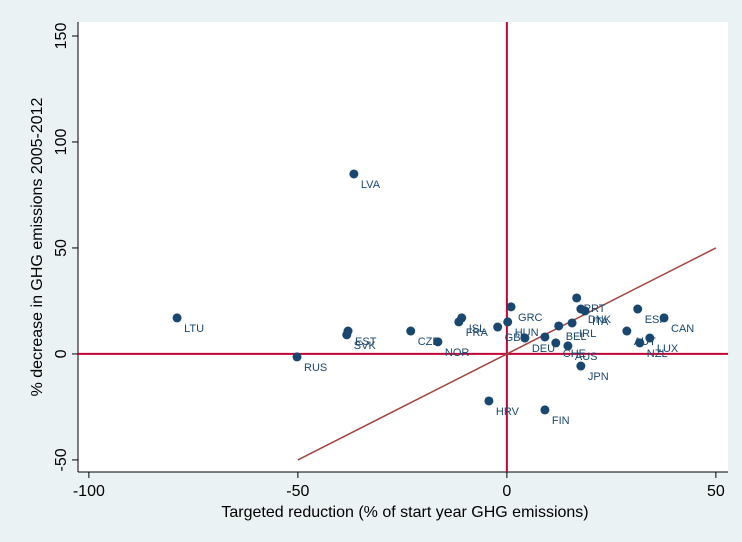 The width and height of the screenshot is (742, 542). What do you see at coordinates (530, 318) in the screenshot?
I see `point-label: GRC` at bounding box center [530, 318].